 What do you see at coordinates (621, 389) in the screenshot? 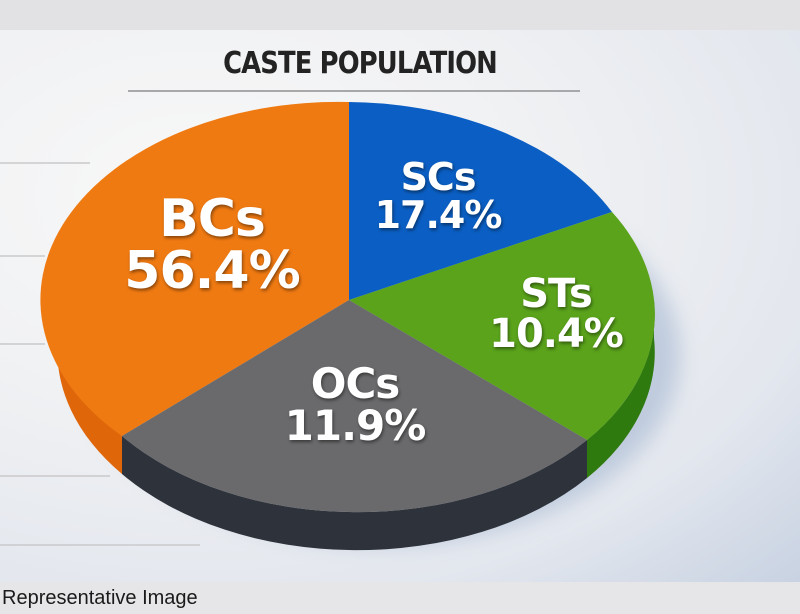
I see `side-sts` at bounding box center [621, 389].